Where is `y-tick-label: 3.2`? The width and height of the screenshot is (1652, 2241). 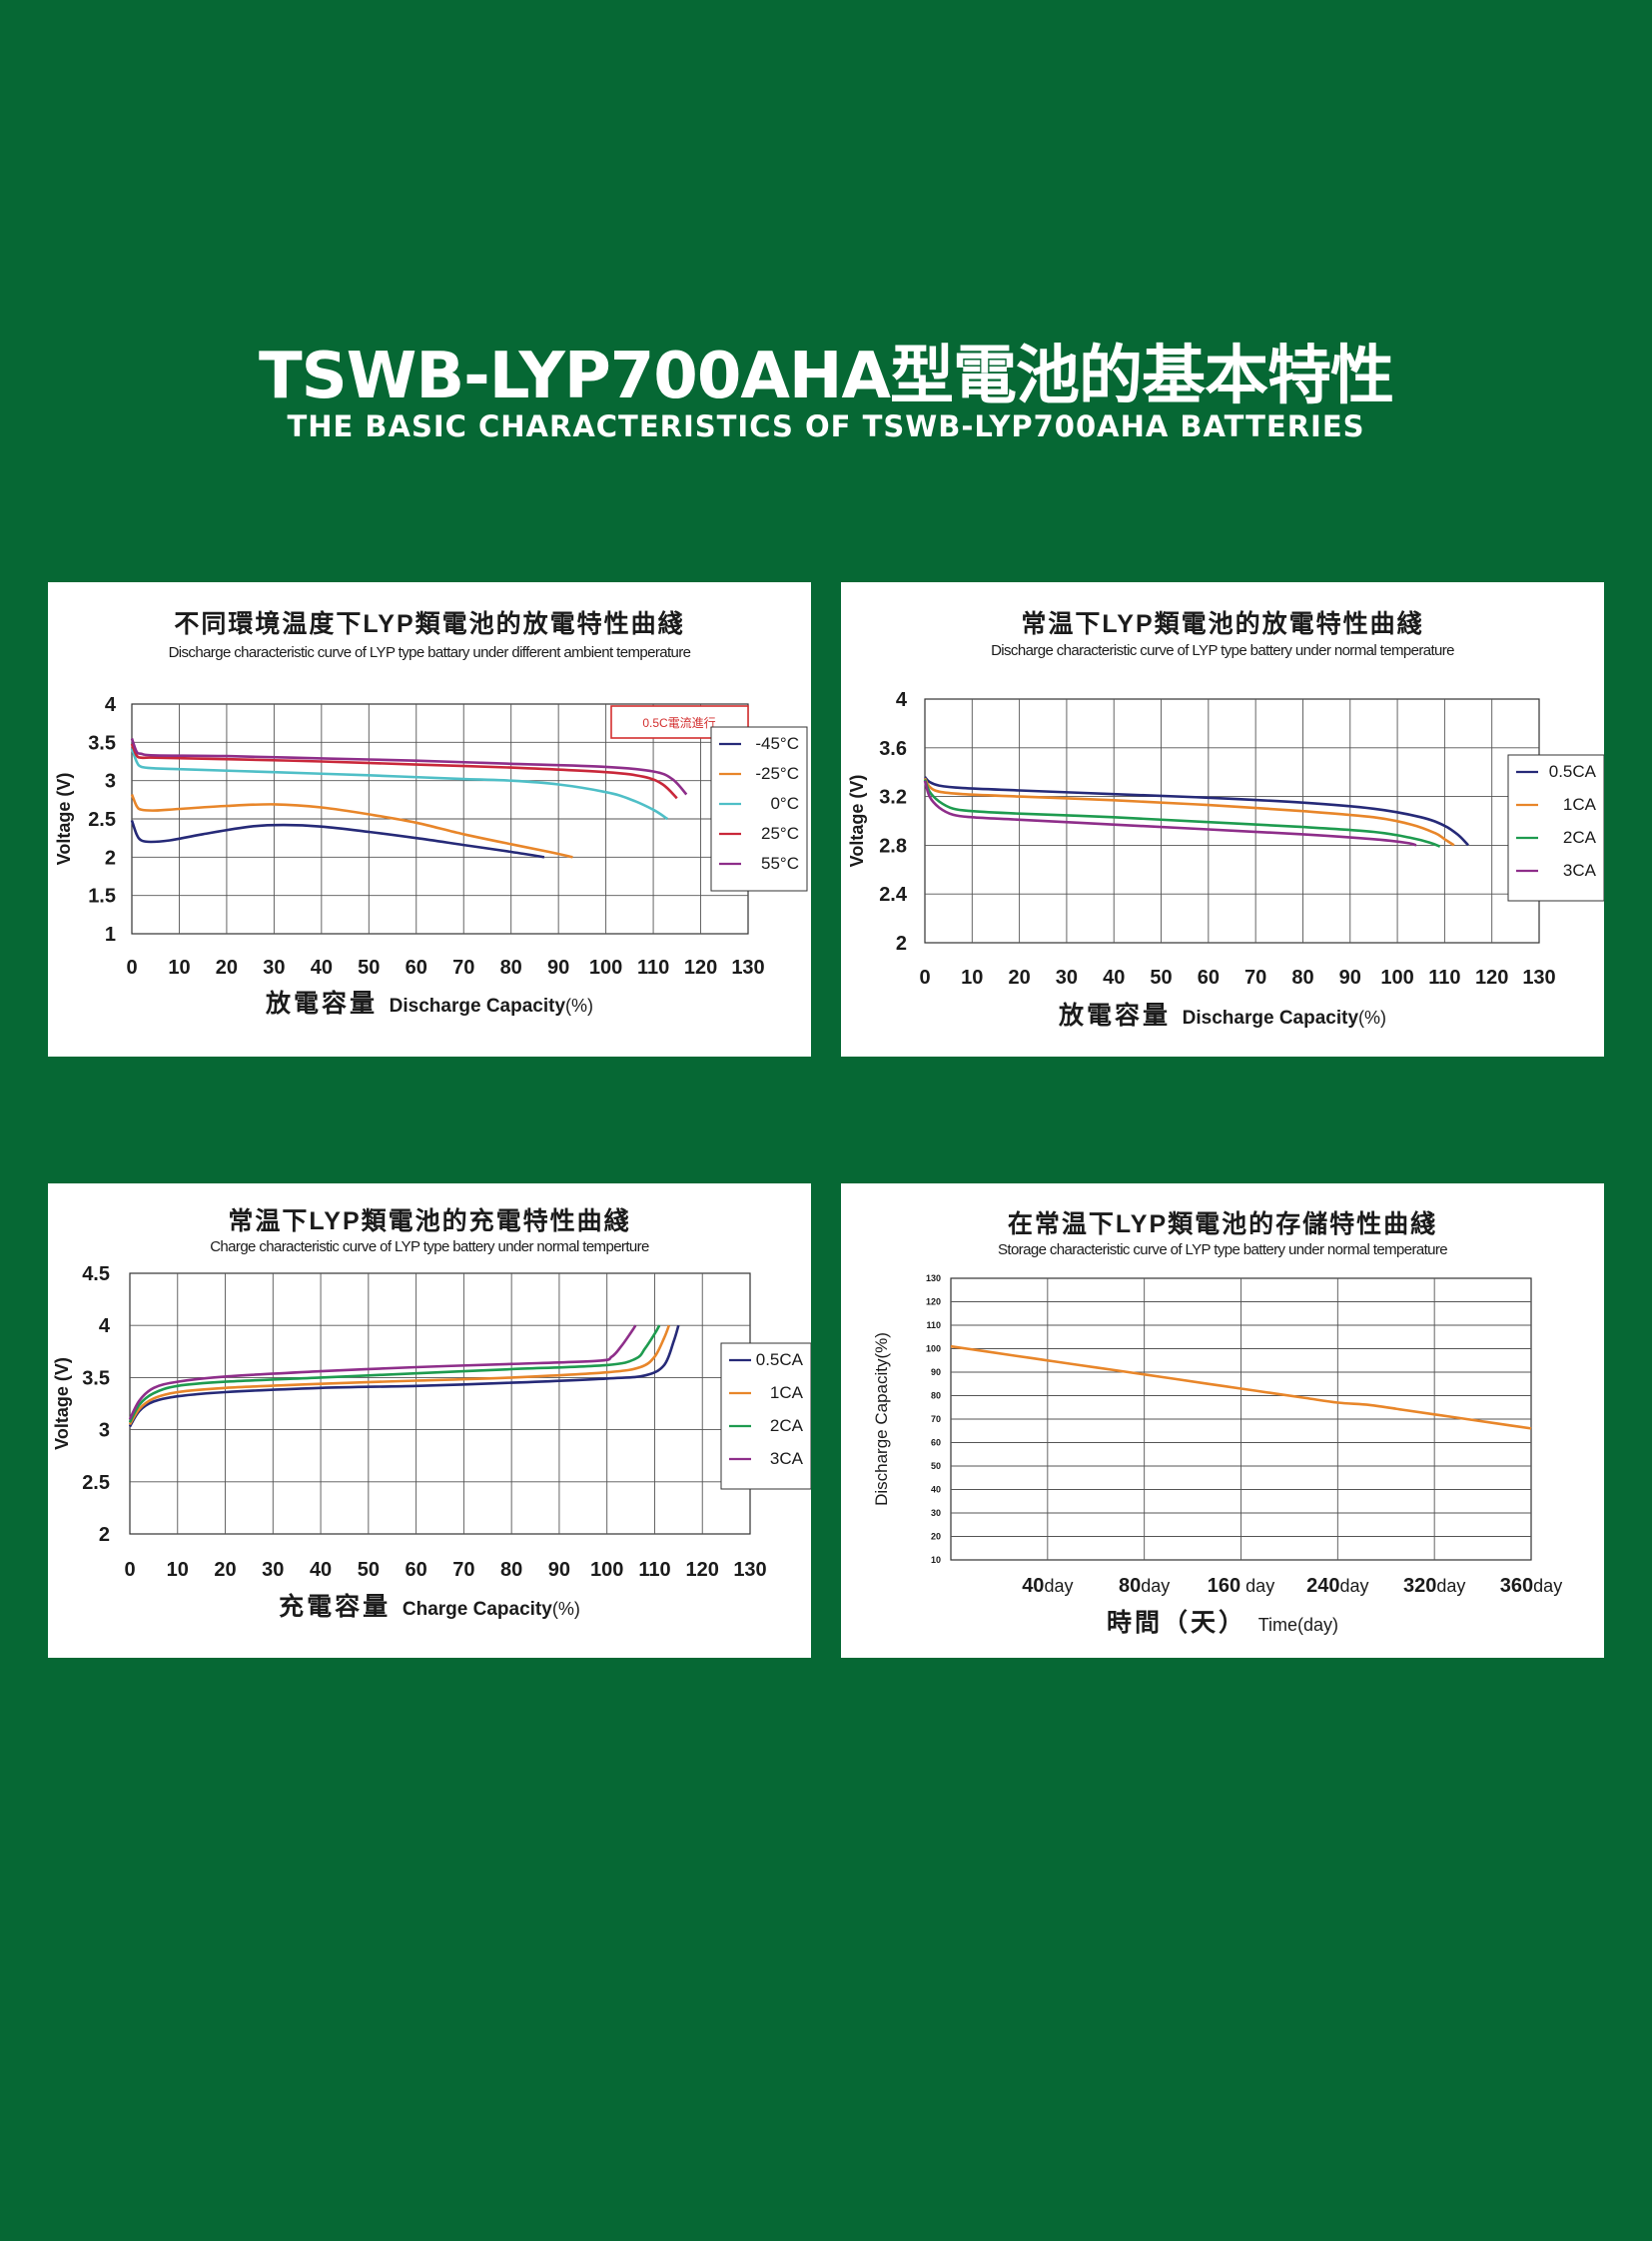
y-tick-label: 3.2 is located at coordinates (893, 798).